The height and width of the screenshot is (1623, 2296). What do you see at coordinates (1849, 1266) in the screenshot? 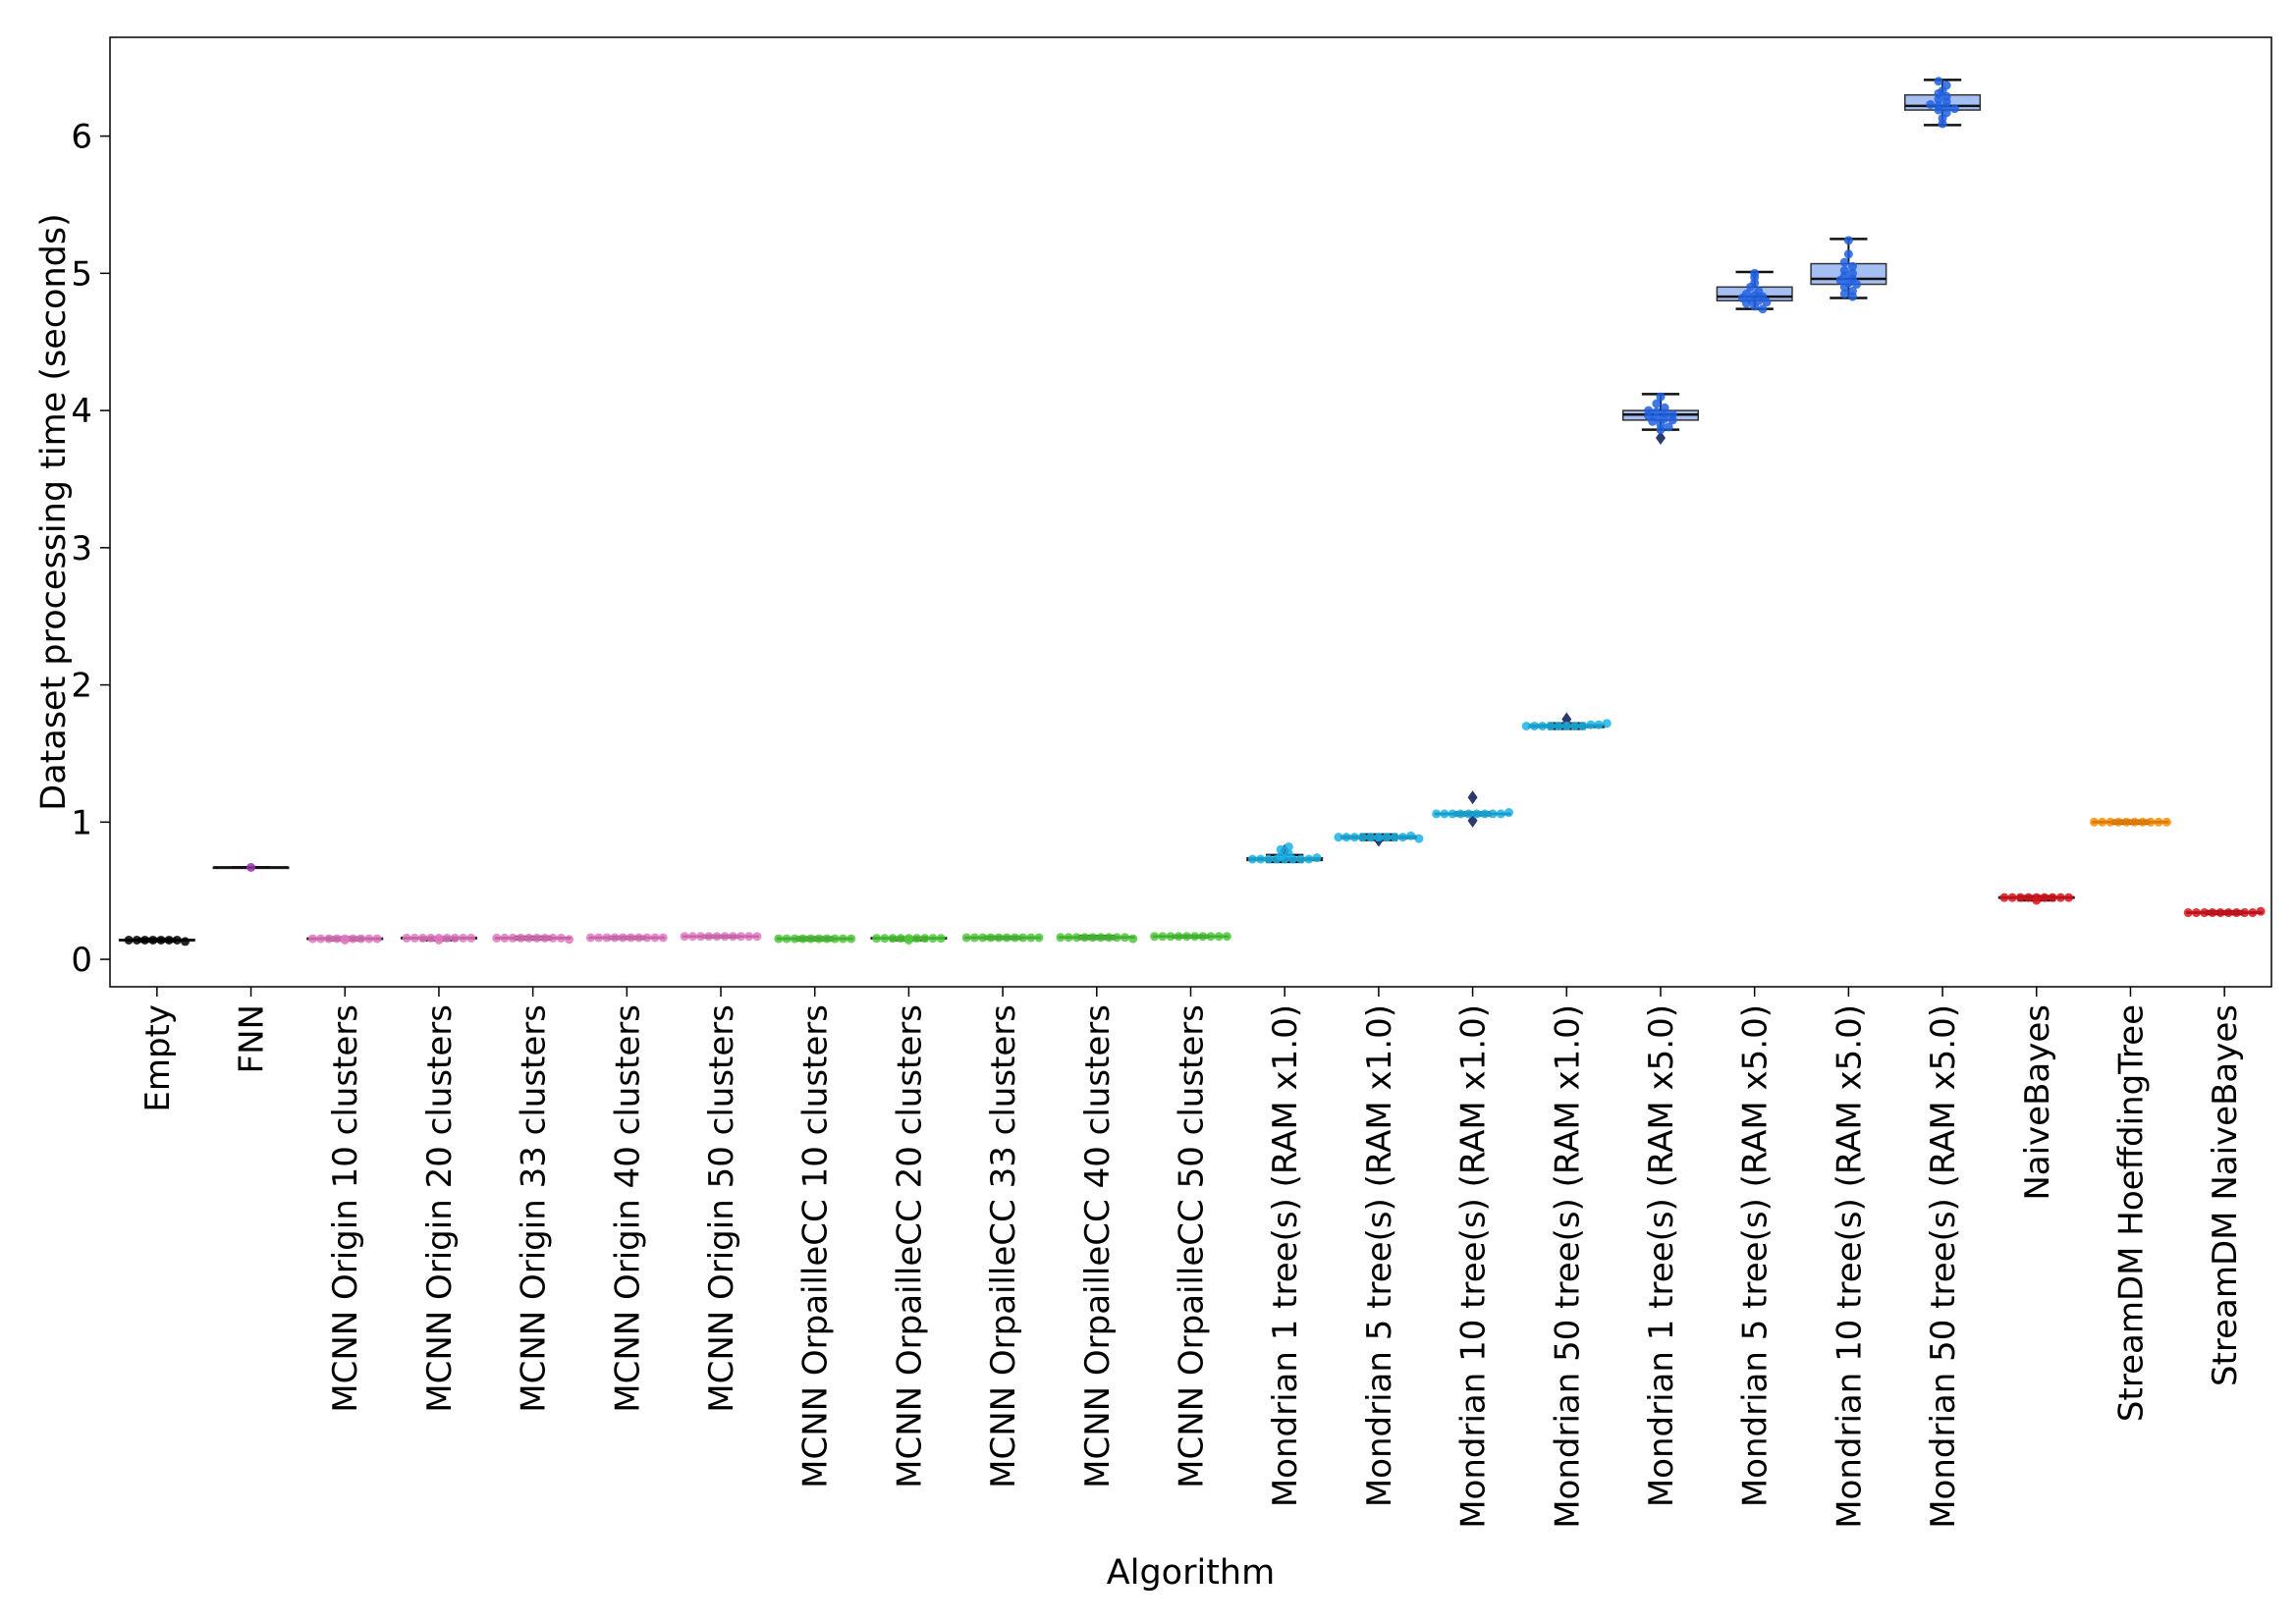
I see `x-tick-label: Mondrian 10 tree(s) (RAM x5.0)` at bounding box center [1849, 1266].